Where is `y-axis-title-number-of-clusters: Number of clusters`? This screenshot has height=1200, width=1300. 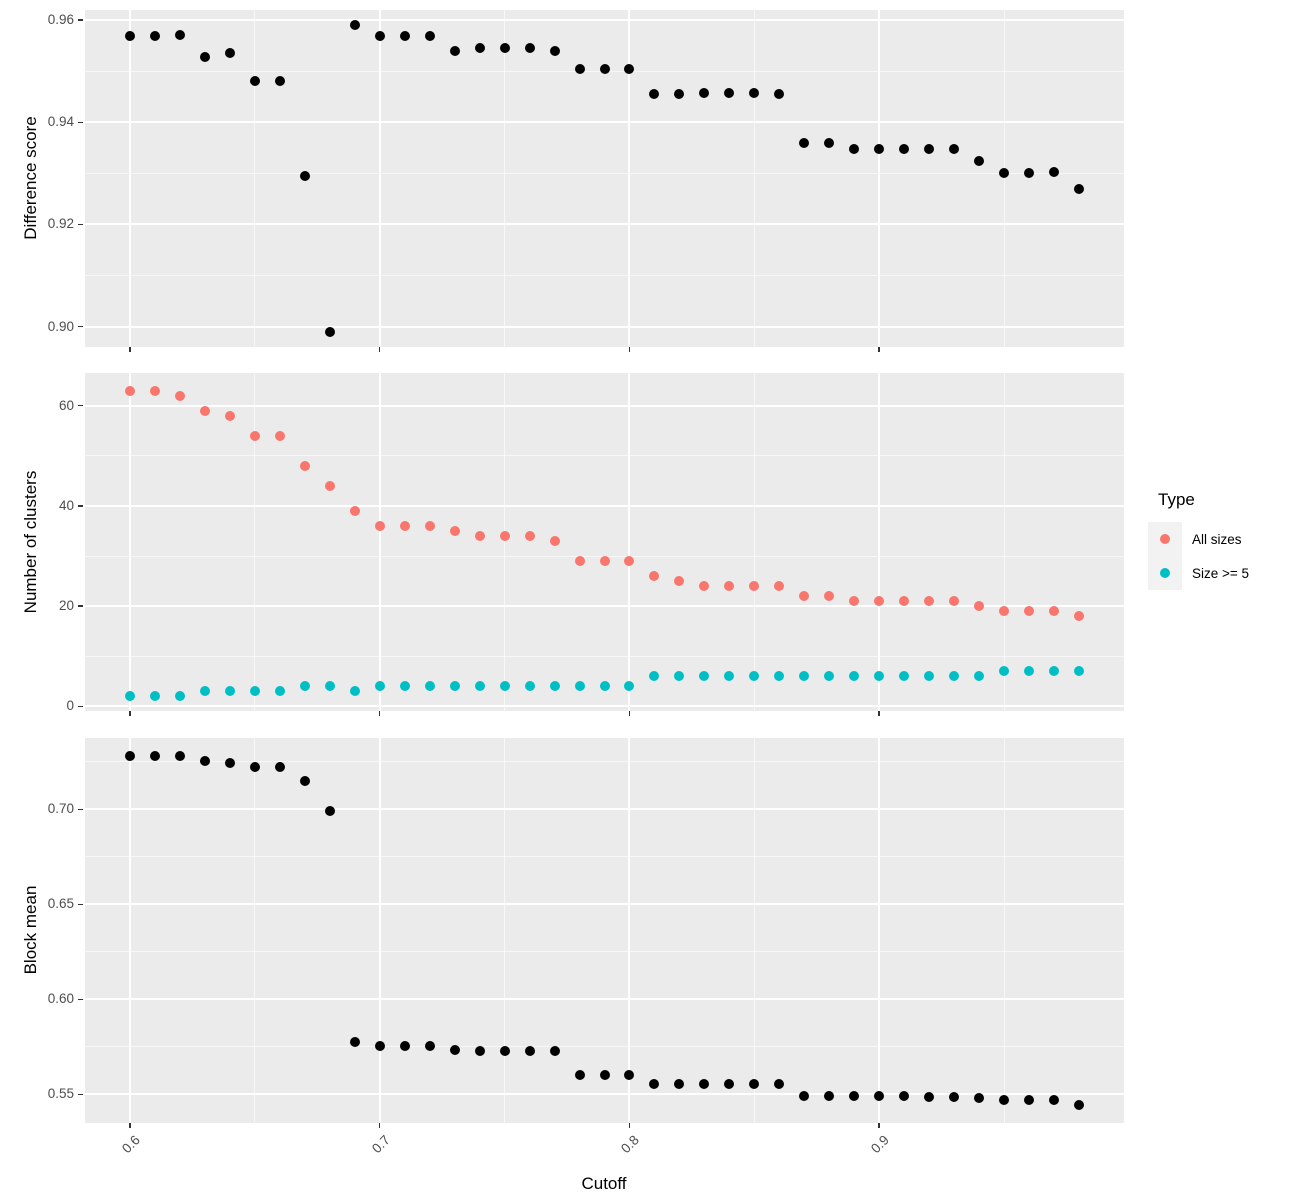 y-axis-title-number-of-clusters: Number of clusters is located at coordinates (30, 542).